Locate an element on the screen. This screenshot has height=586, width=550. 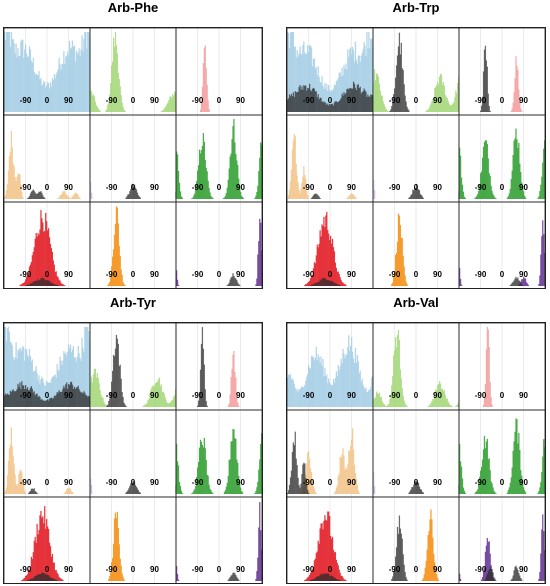
x-tick-label: 0 is located at coordinates (330, 187).